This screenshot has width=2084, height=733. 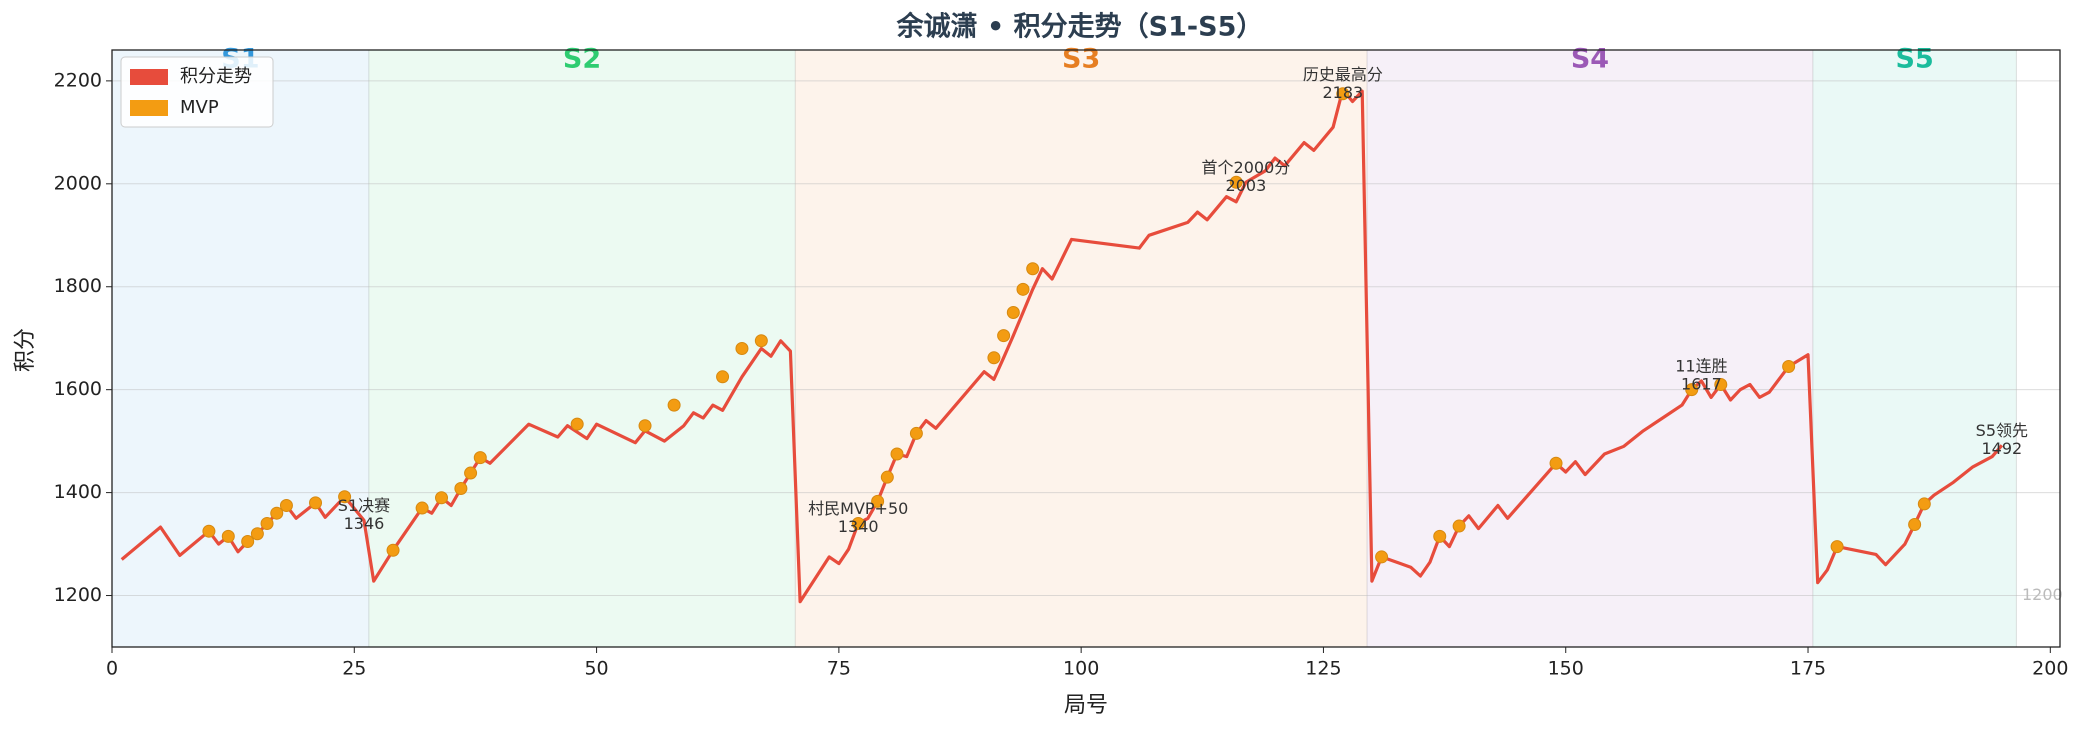 I want to click on season-label: S5, so click(x=1915, y=59).